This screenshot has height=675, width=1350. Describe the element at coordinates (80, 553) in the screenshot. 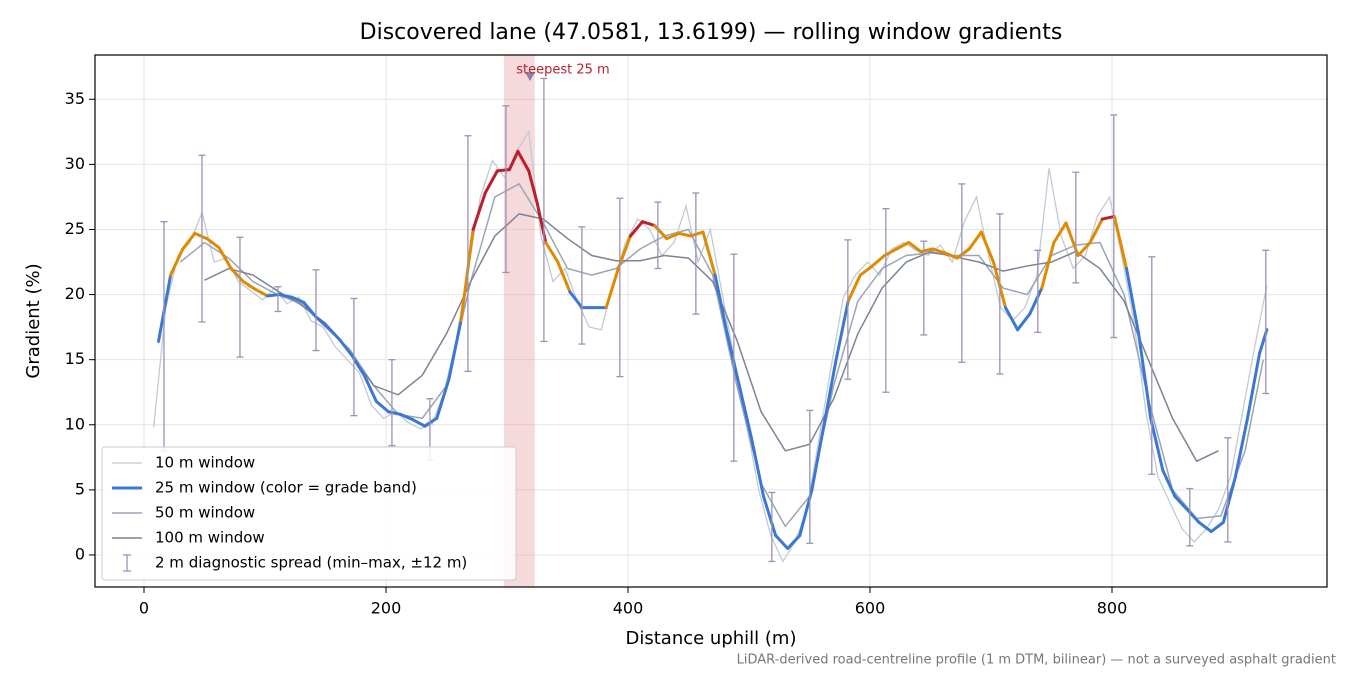

I see `y-tick-label: 0` at that location.